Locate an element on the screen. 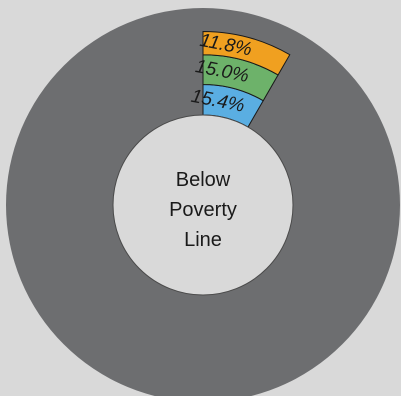 The height and width of the screenshot is (396, 401). center-label-line-3: Line is located at coordinates (203, 240).